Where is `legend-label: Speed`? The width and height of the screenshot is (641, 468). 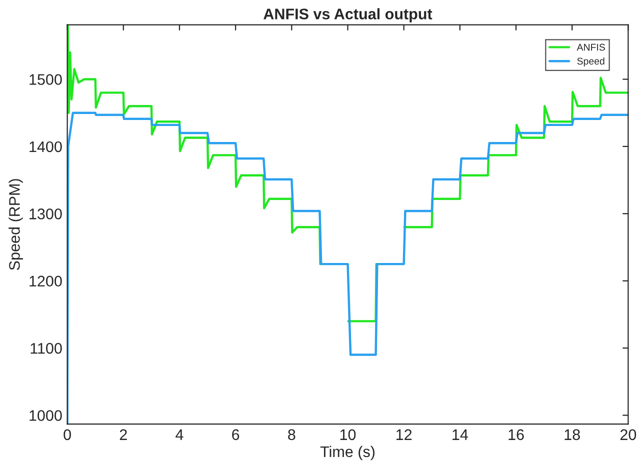 legend-label: Speed is located at coordinates (590, 62).